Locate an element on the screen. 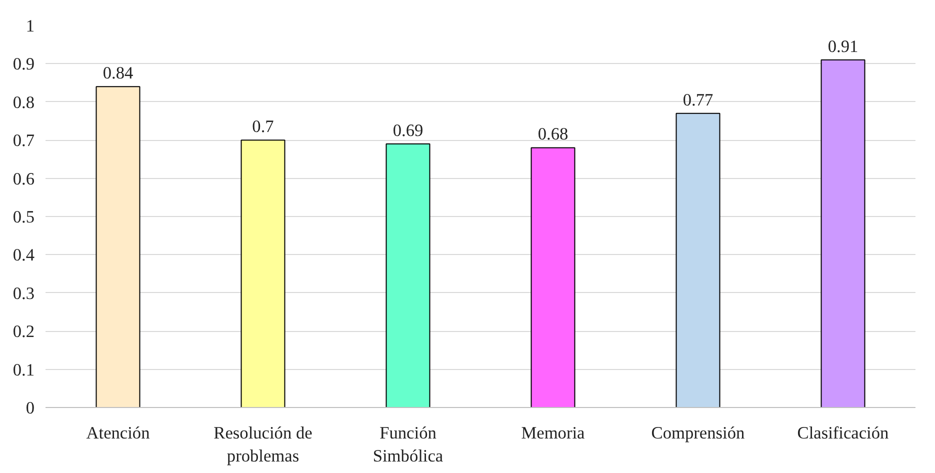 The height and width of the screenshot is (473, 935). data-label: 0.77 is located at coordinates (698, 100).